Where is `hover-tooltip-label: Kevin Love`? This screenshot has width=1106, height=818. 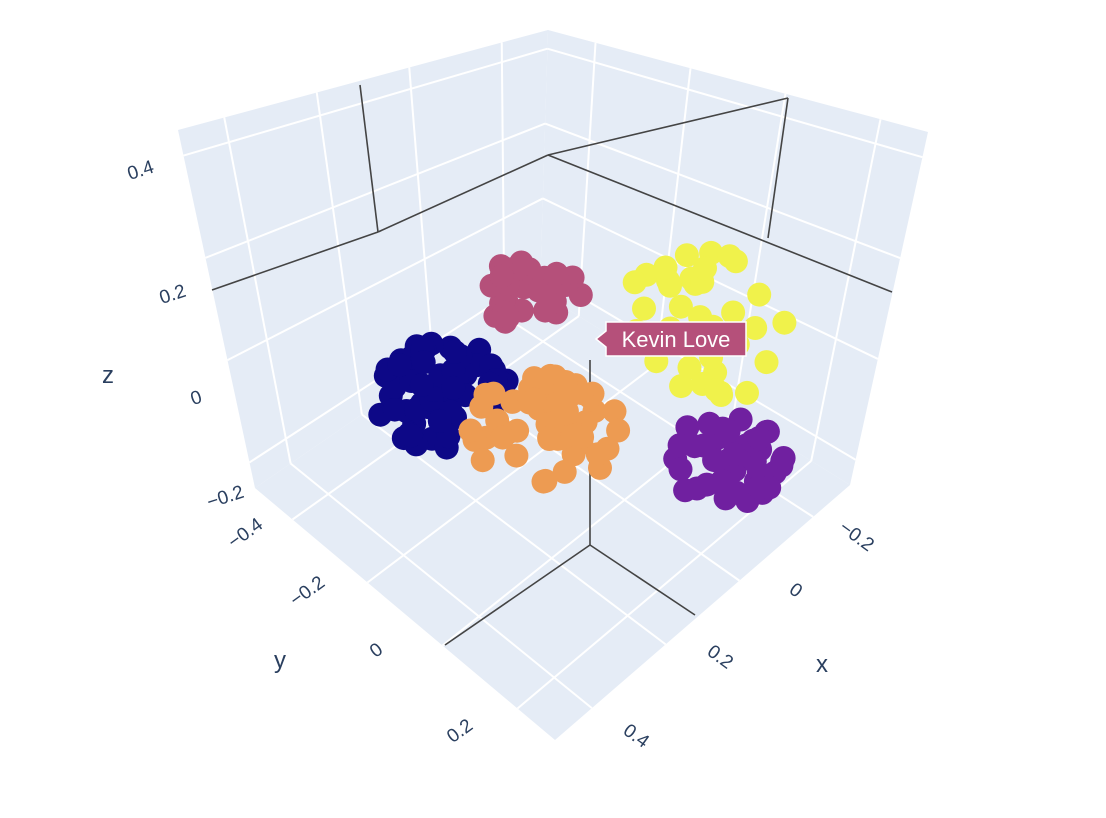
hover-tooltip-label: Kevin Love is located at coordinates (676, 339).